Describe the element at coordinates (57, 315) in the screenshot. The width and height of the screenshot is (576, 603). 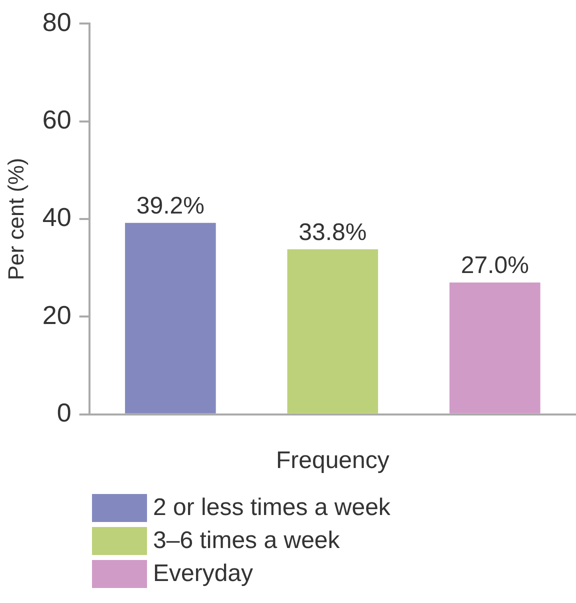
I see `y-tick-label: 20` at that location.